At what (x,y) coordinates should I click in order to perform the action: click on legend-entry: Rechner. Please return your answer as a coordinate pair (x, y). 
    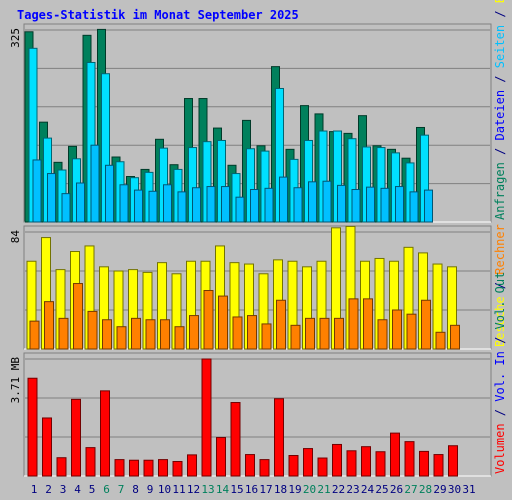
    Looking at the image, I should click on (500, 249).